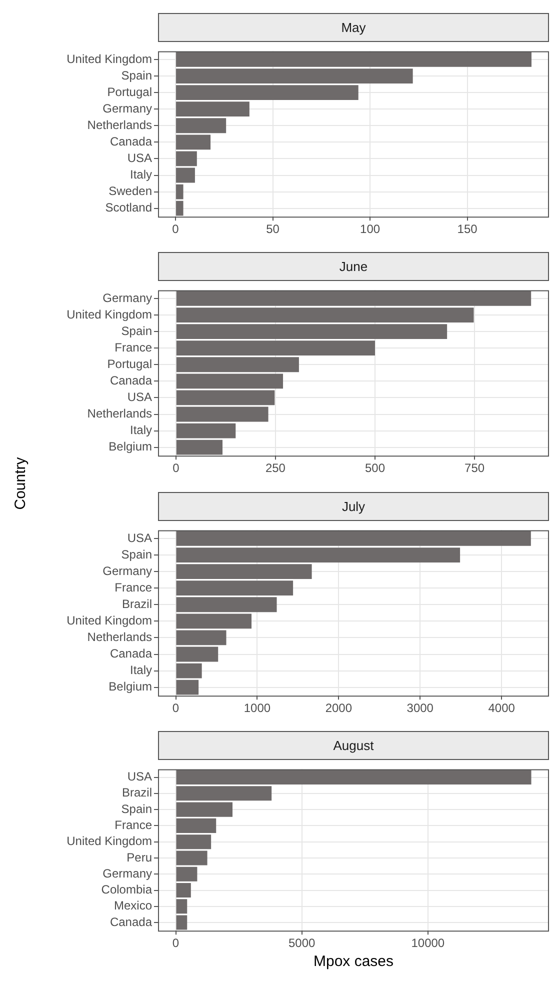  Describe the element at coordinates (275, 468) in the screenshot. I see `x-tick-label: 250` at that location.